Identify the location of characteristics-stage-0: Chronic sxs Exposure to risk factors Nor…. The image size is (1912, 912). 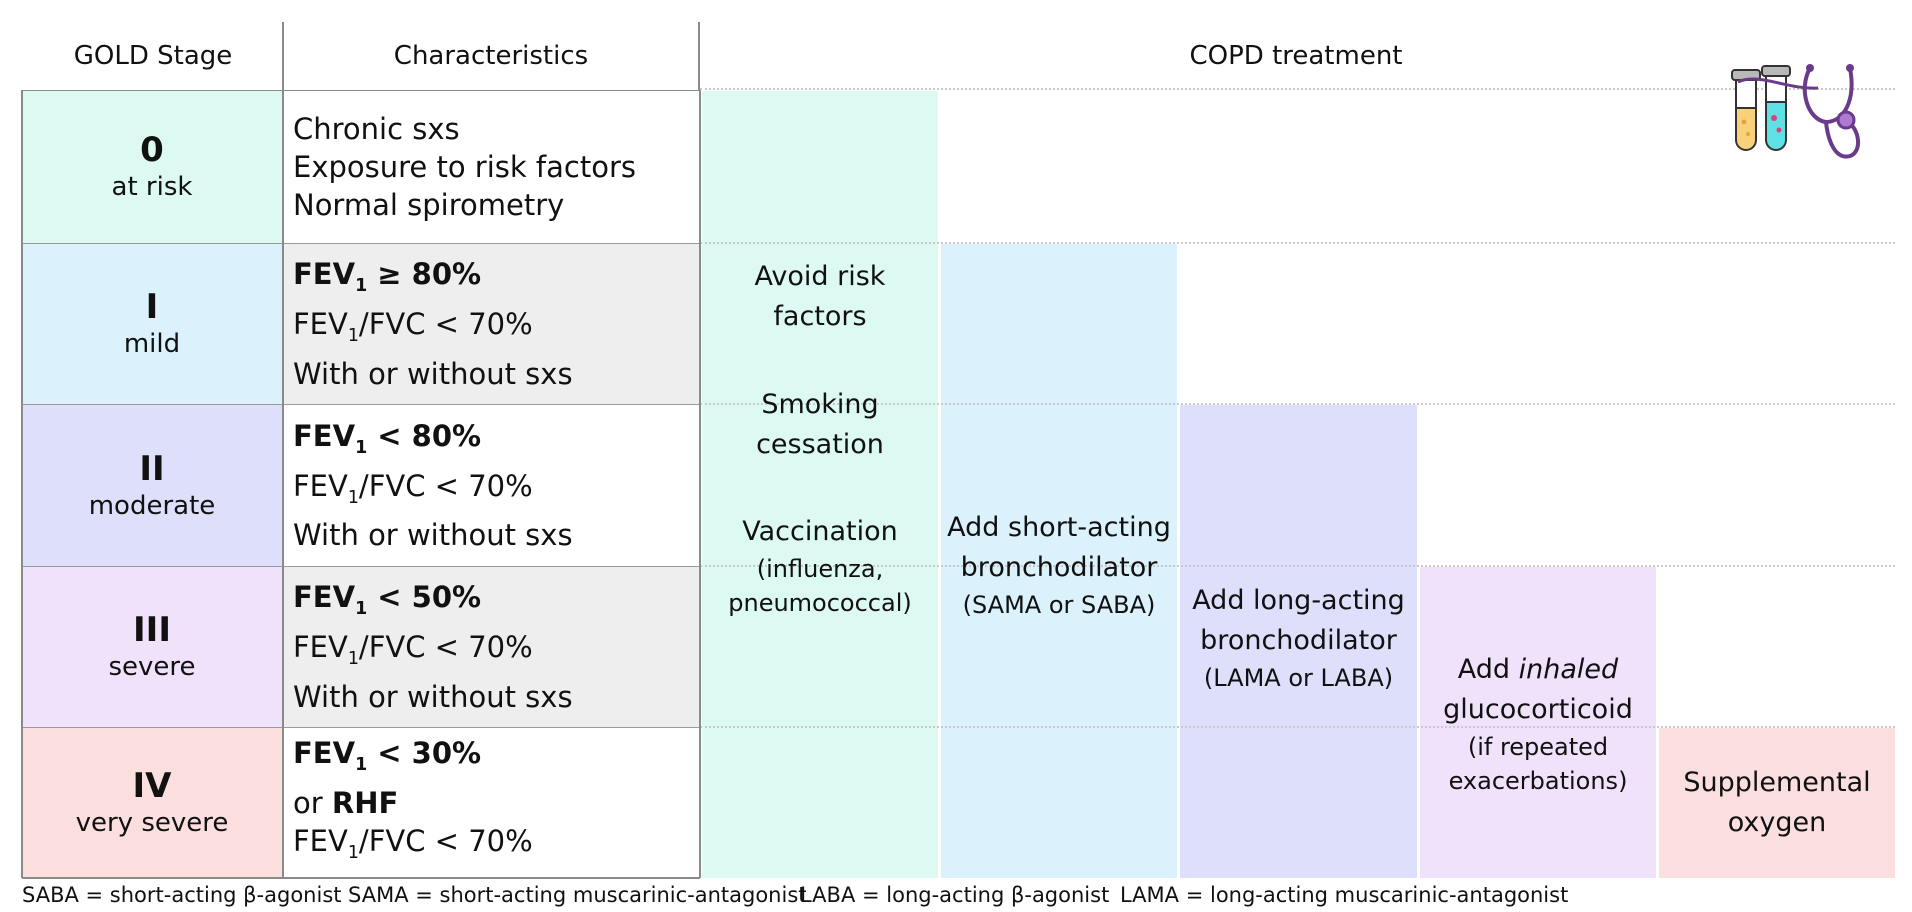
(491, 167).